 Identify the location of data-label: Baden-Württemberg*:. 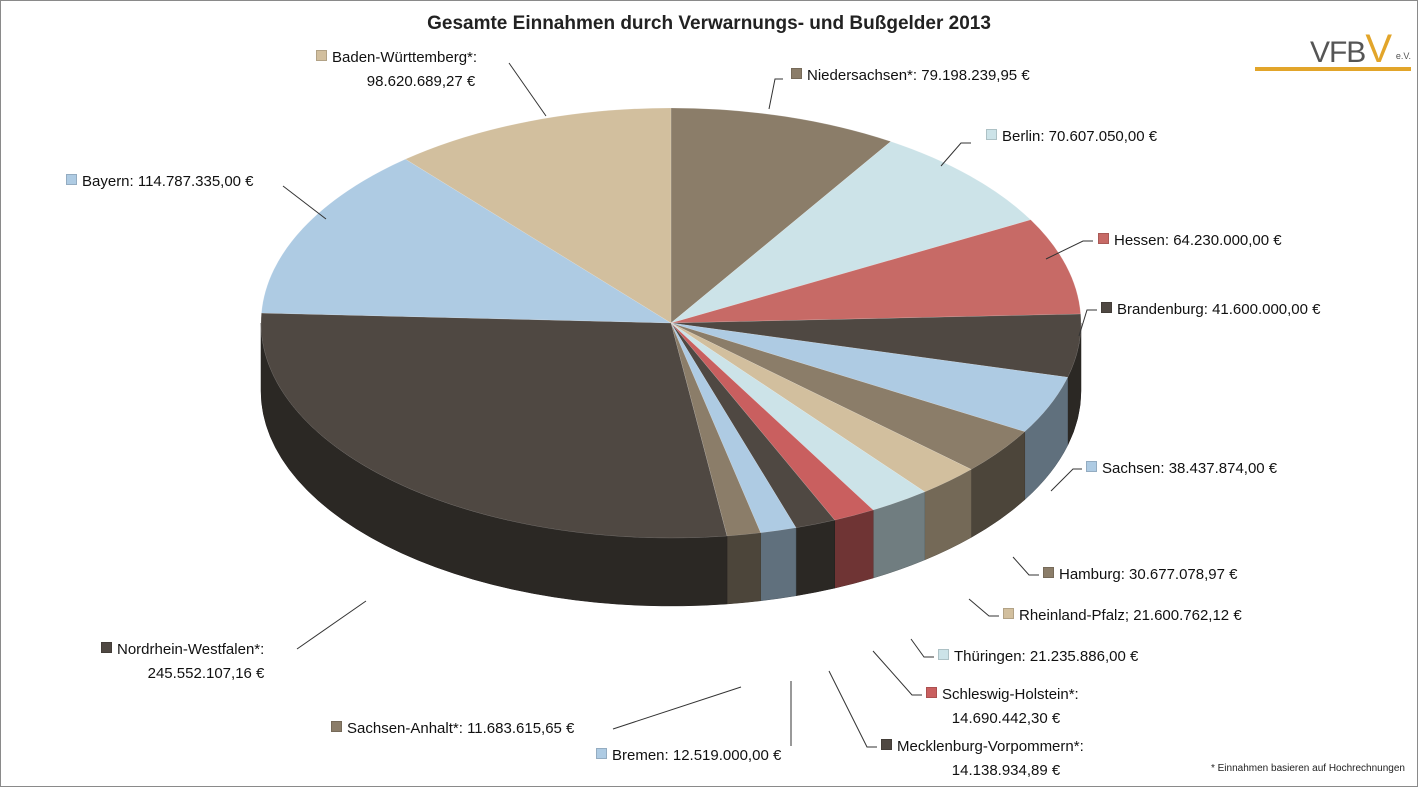
(396, 58).